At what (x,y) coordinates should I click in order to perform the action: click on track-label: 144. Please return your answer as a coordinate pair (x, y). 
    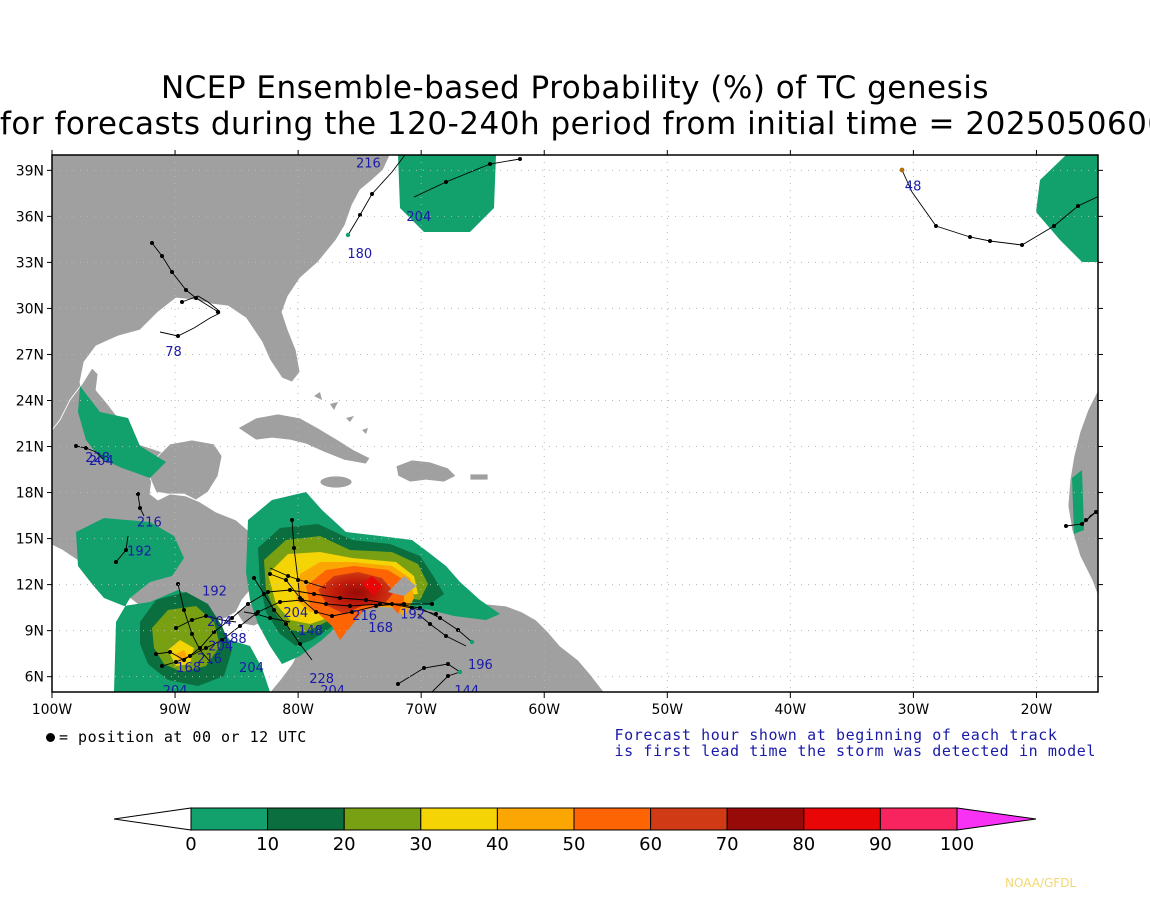
    Looking at the image, I should click on (466, 691).